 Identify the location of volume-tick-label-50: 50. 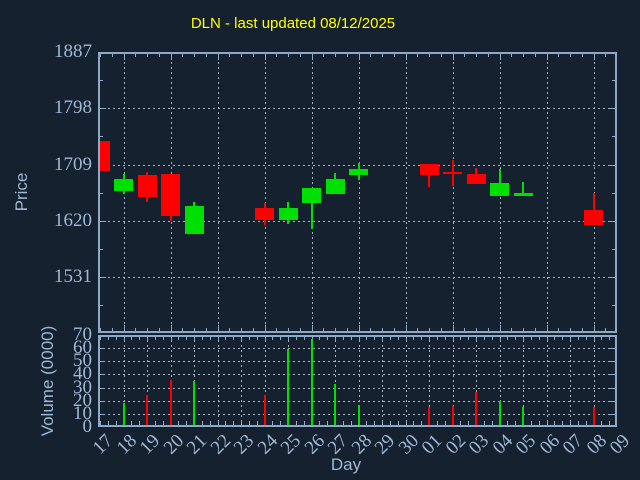
(82, 360).